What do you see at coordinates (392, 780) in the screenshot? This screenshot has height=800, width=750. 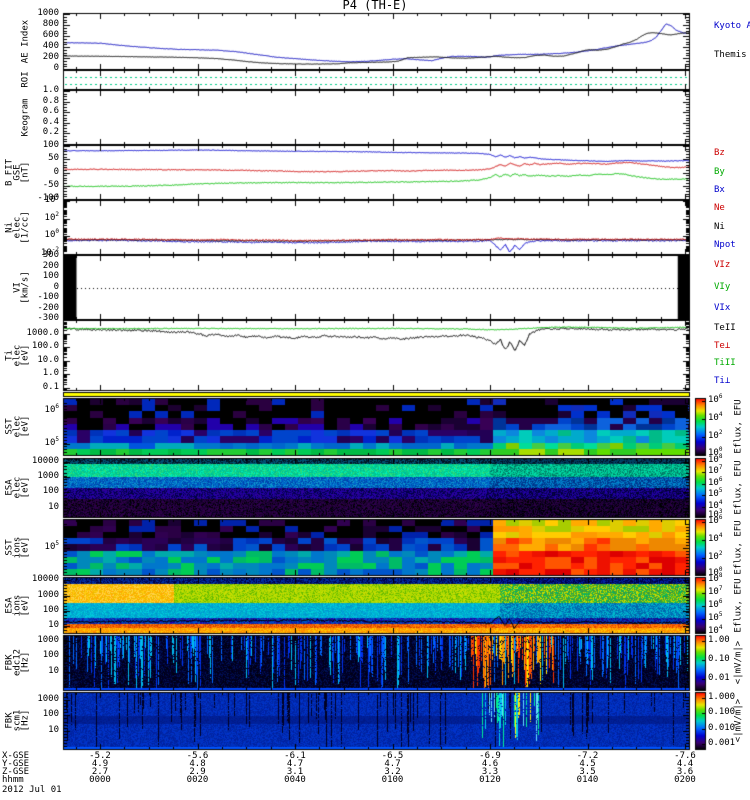 I see `time-tick-label: 0100` at bounding box center [392, 780].